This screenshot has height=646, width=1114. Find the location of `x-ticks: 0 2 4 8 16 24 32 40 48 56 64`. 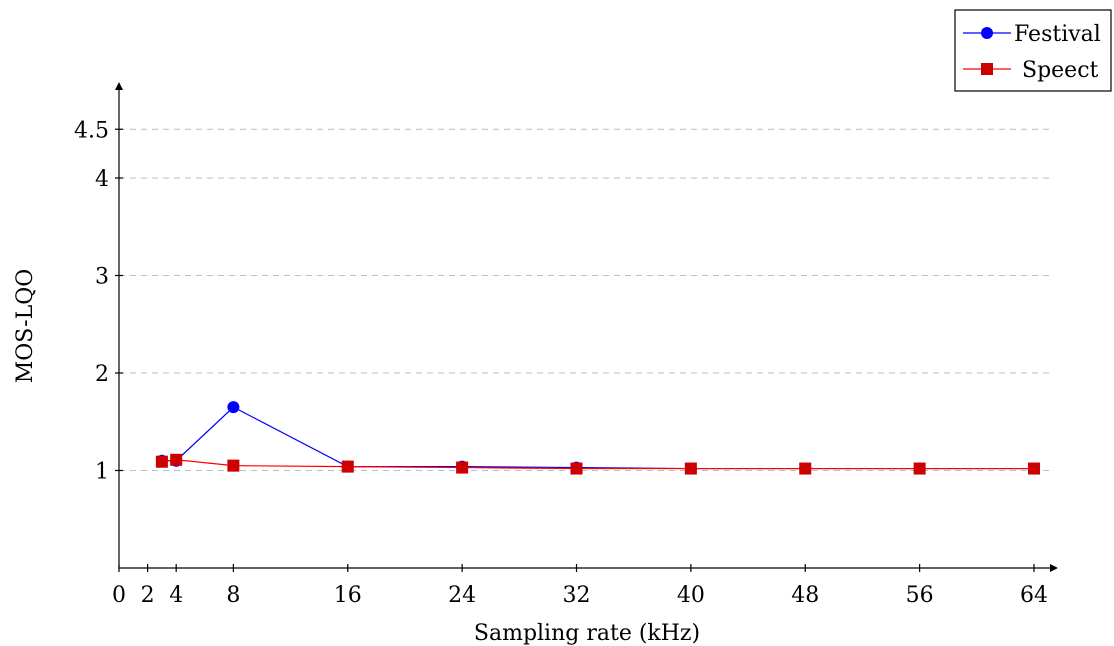

x-ticks: 0 2 4 8 16 24 32 40 48 56 64 is located at coordinates (580, 586).